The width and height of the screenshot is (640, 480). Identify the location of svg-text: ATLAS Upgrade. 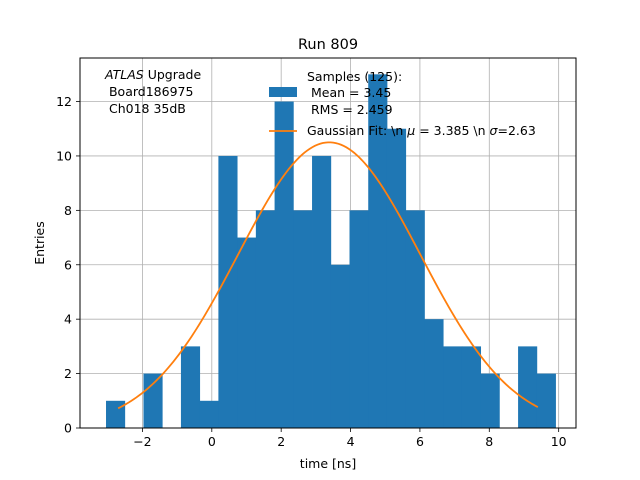
(152, 74).